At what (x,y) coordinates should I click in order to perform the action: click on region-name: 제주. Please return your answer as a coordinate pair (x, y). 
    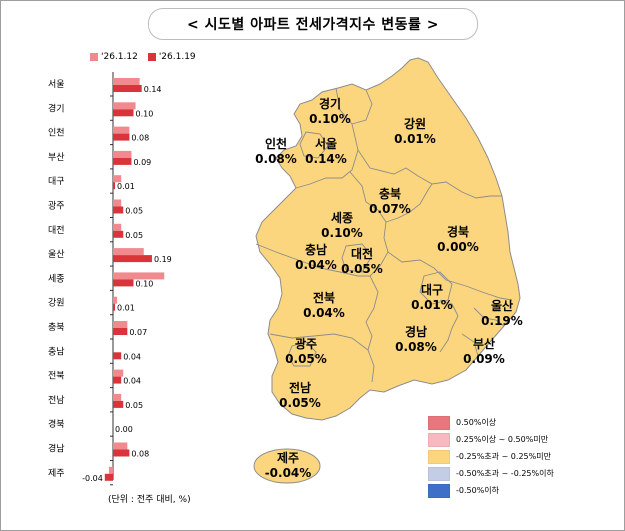
    Looking at the image, I should click on (288, 458).